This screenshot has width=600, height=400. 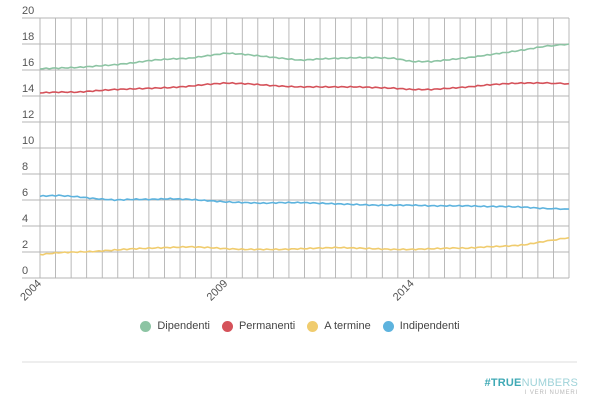 What do you see at coordinates (28, 37) in the screenshot?
I see `y-tick-label: 18` at bounding box center [28, 37].